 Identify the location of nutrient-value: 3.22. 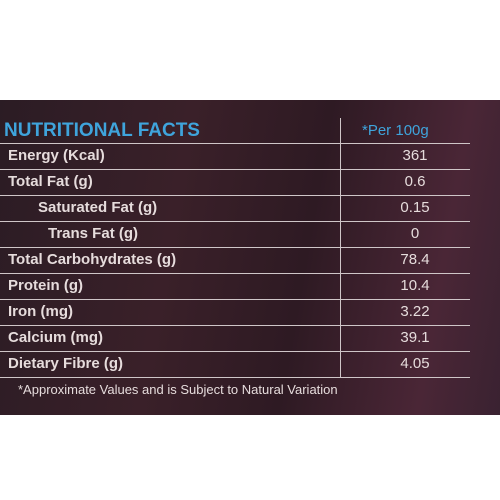
(415, 311).